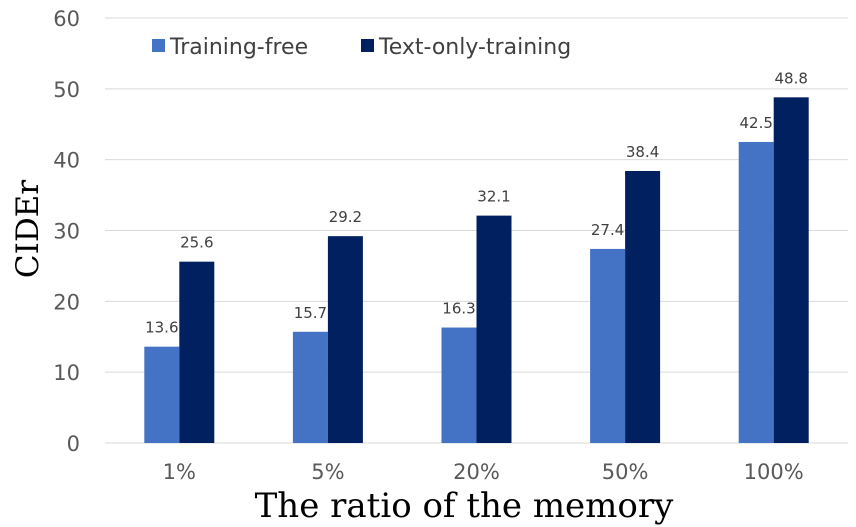  I want to click on data-label-text-only-training-20: 32.1, so click(493, 197).